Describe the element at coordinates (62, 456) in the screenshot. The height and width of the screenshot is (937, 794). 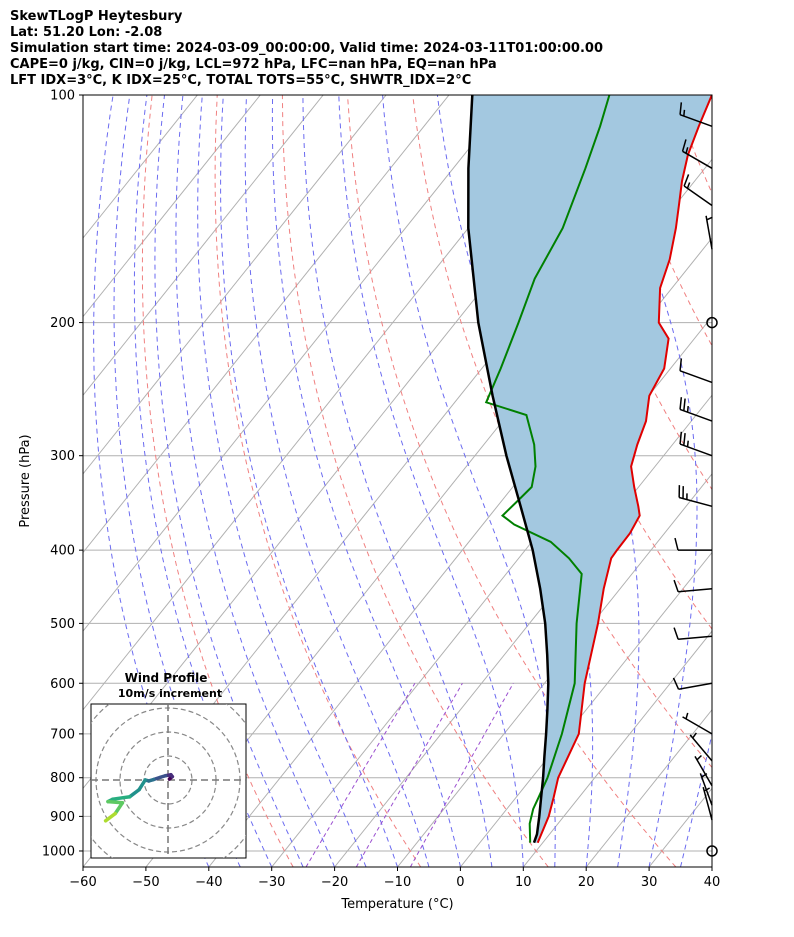
I see `y-tick-label: 300` at that location.